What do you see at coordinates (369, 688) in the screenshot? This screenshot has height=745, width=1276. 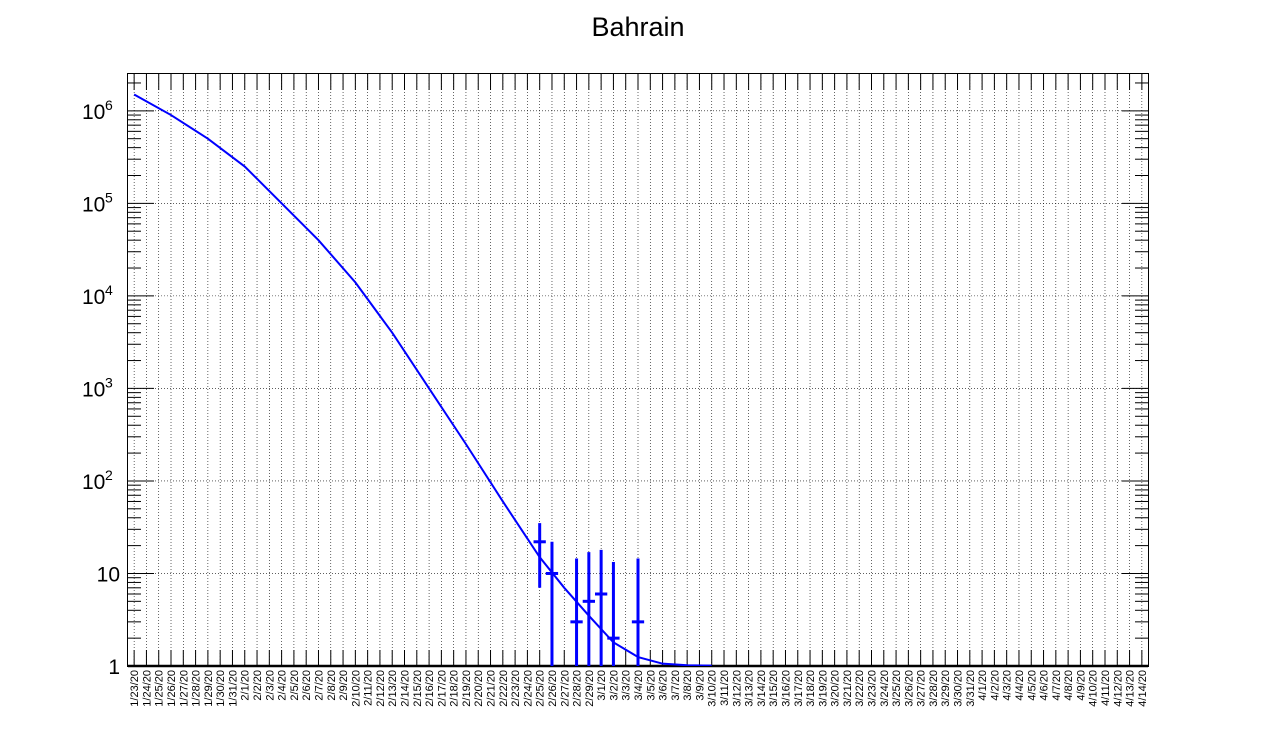 I see `x-tick-label: 2/11/20` at bounding box center [369, 688].